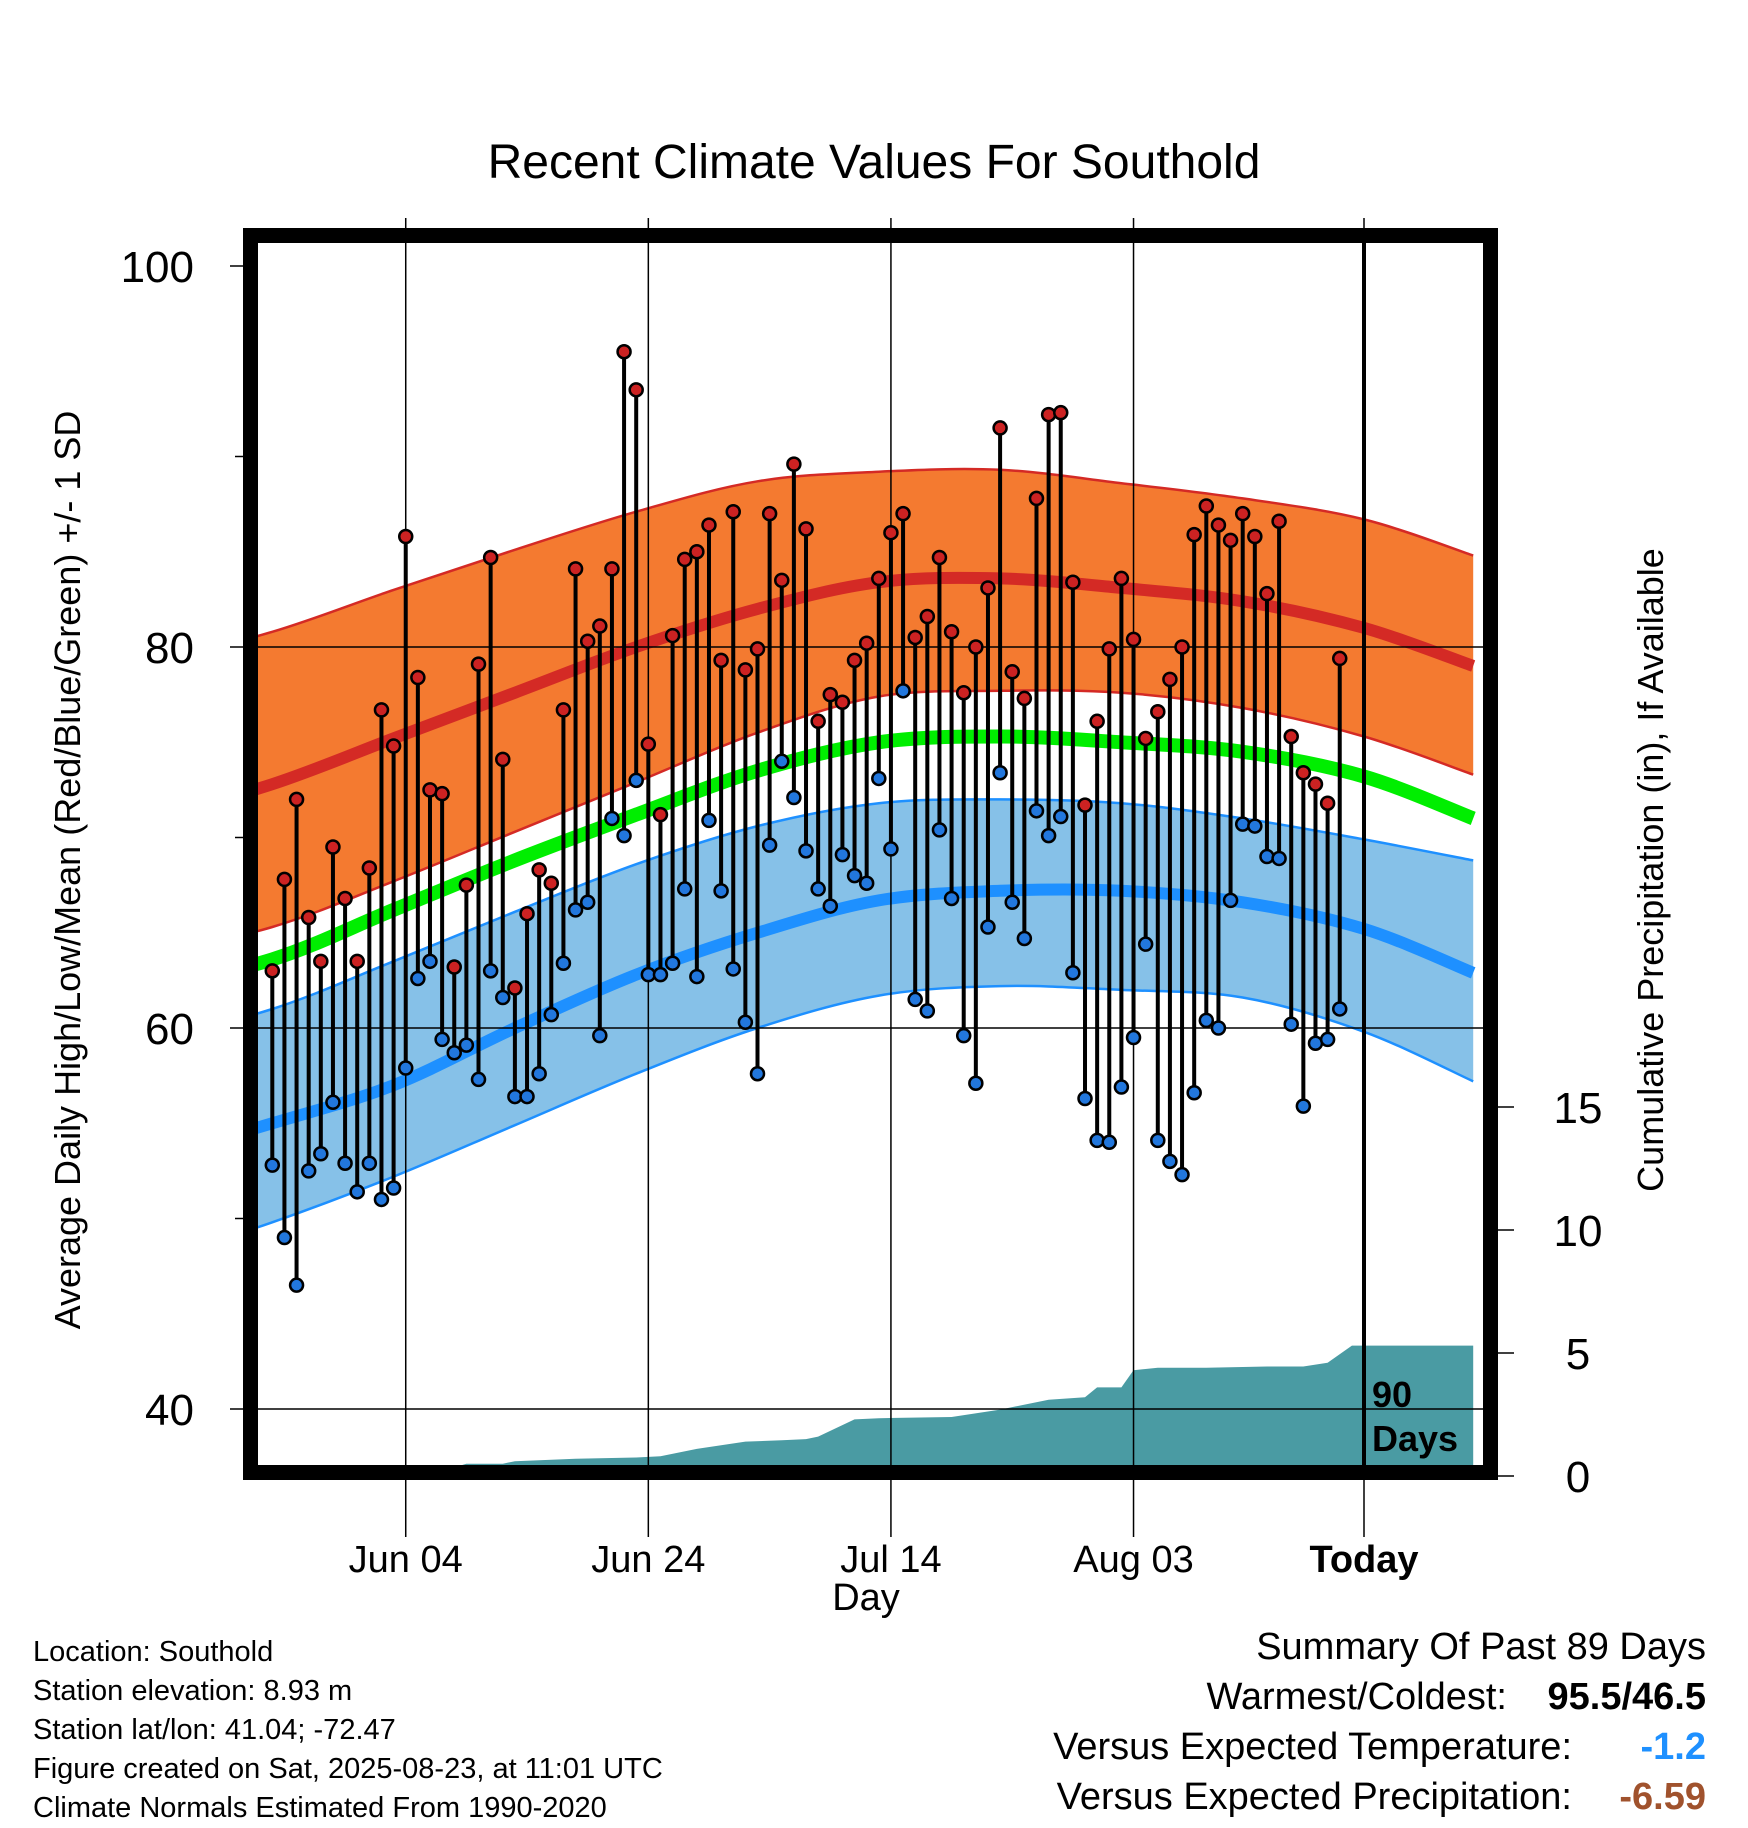 The width and height of the screenshot is (1748, 1828). What do you see at coordinates (1379, 1747) in the screenshot?
I see `temp-anomaly-row: Versus Expected Temperature: -1.2` at bounding box center [1379, 1747].